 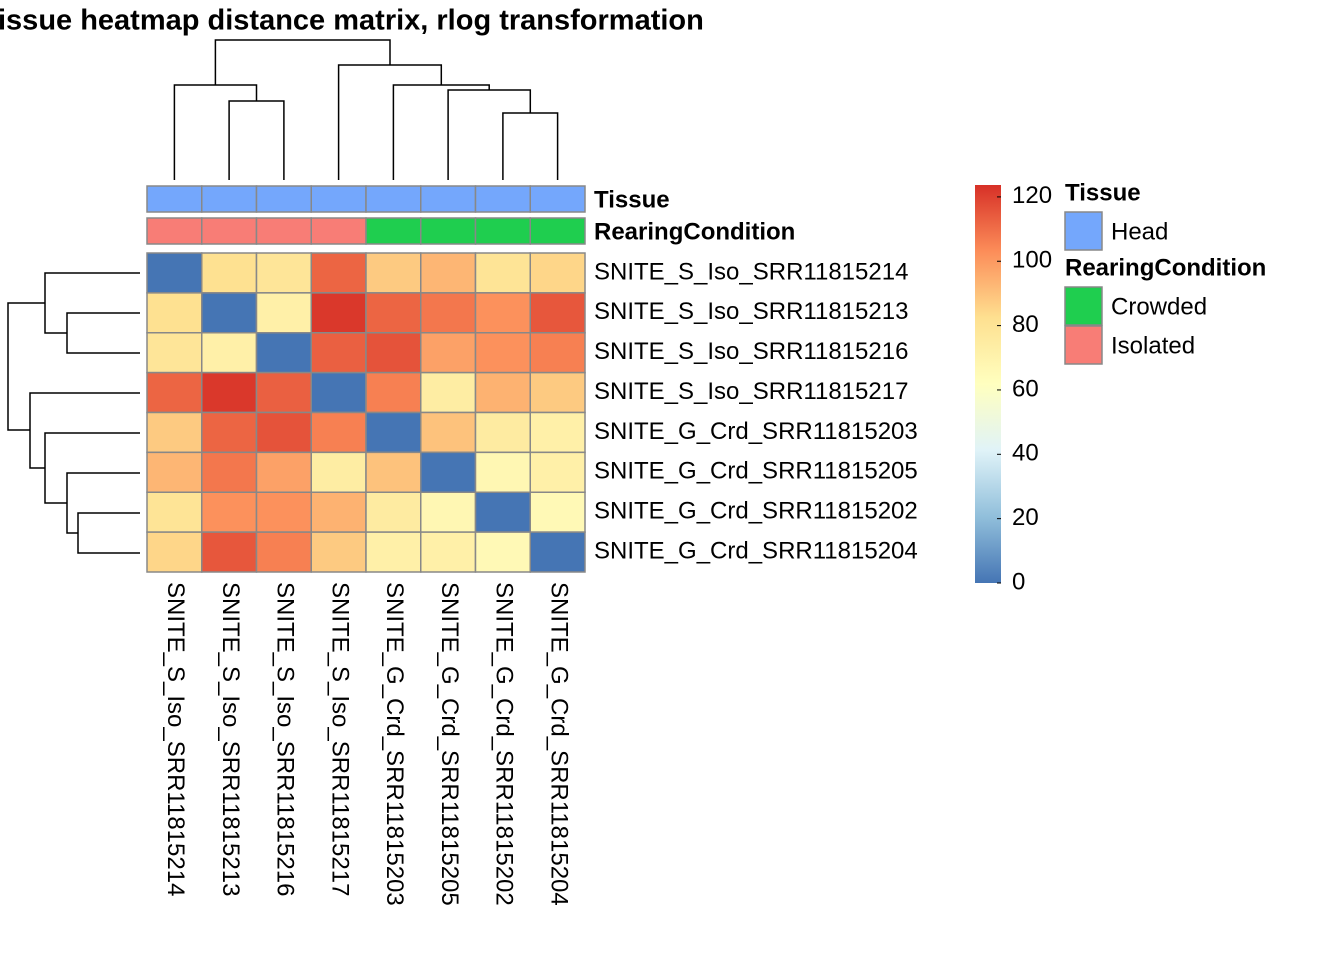 I want to click on colorbar-tick-label: 0, so click(x=1018, y=581).